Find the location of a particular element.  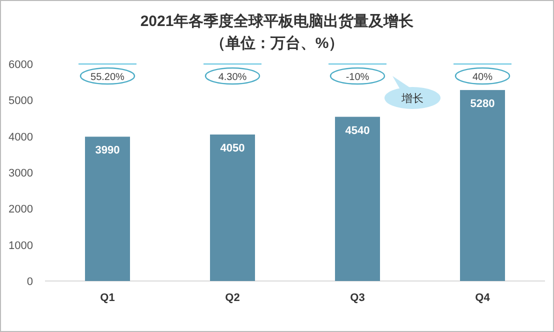

y-tick-label: 5000 is located at coordinates (20, 101).